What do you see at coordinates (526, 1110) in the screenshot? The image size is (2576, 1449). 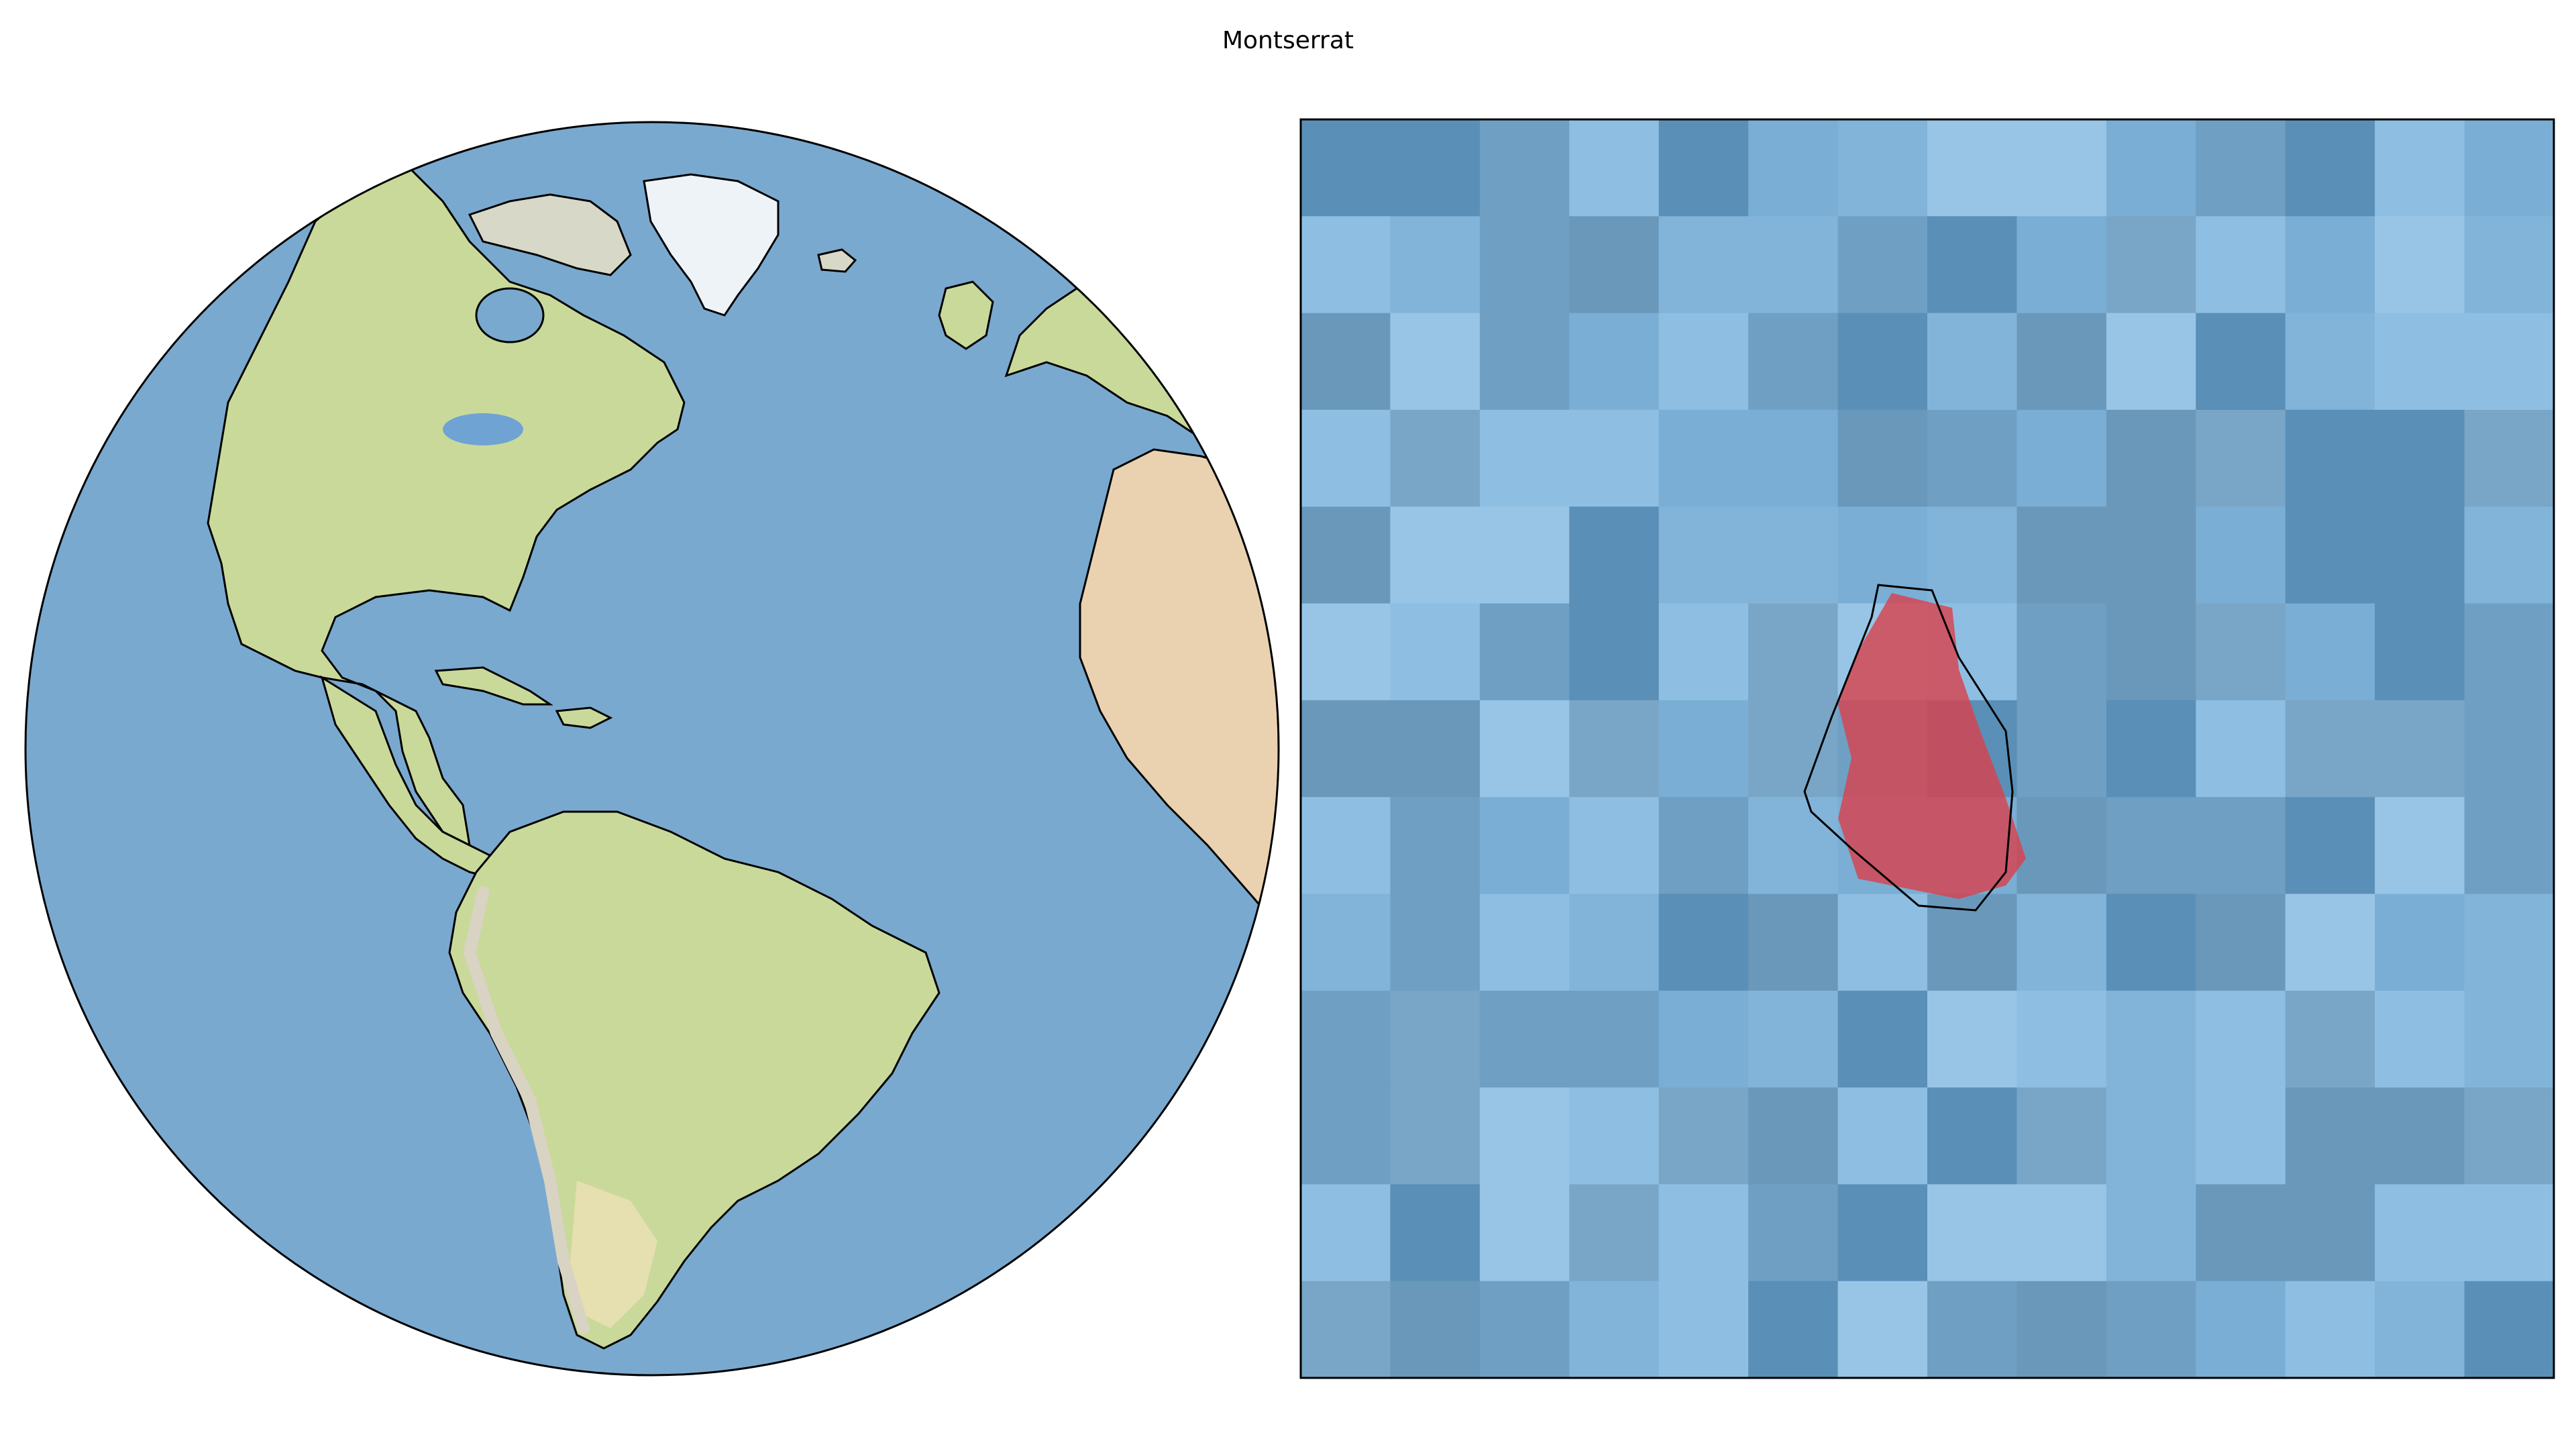 I see `andes-mountains` at bounding box center [526, 1110].